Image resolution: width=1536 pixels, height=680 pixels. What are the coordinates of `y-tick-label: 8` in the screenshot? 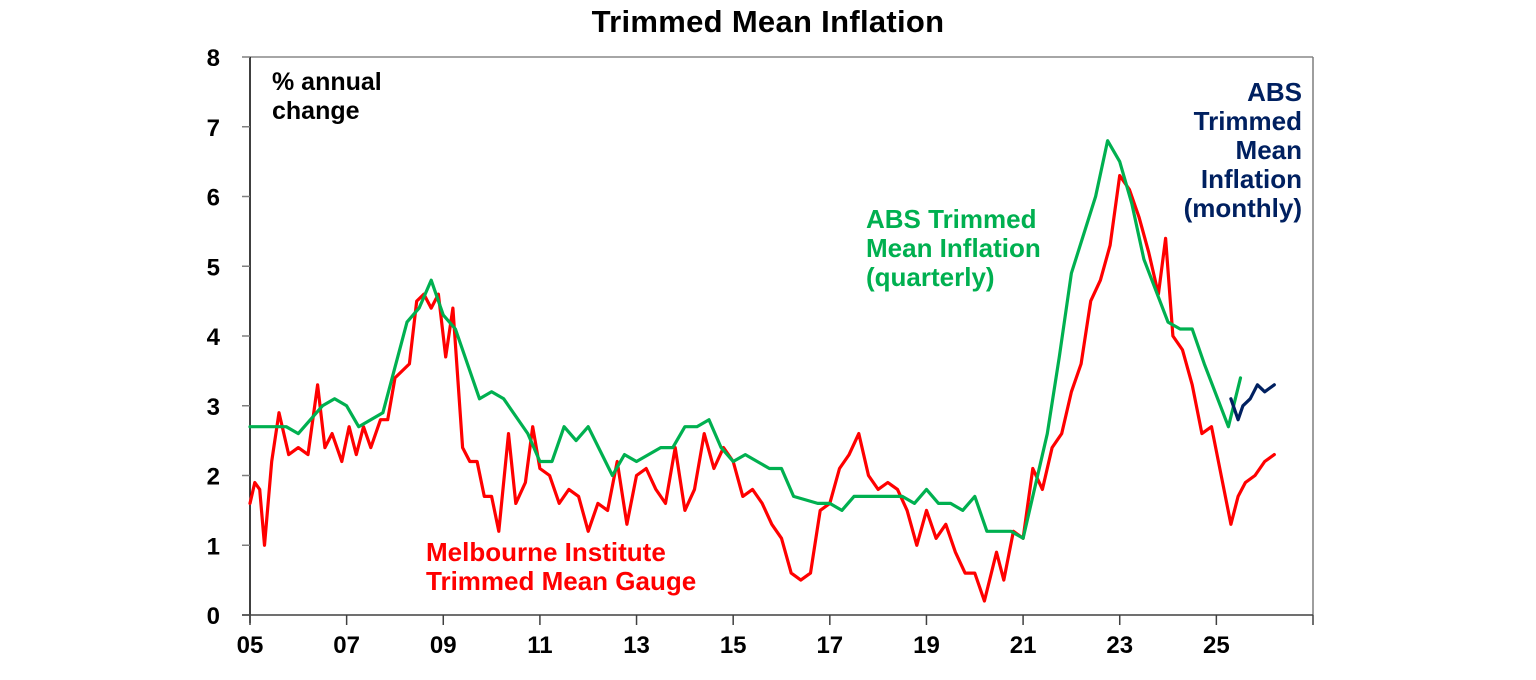 It's located at (213, 58).